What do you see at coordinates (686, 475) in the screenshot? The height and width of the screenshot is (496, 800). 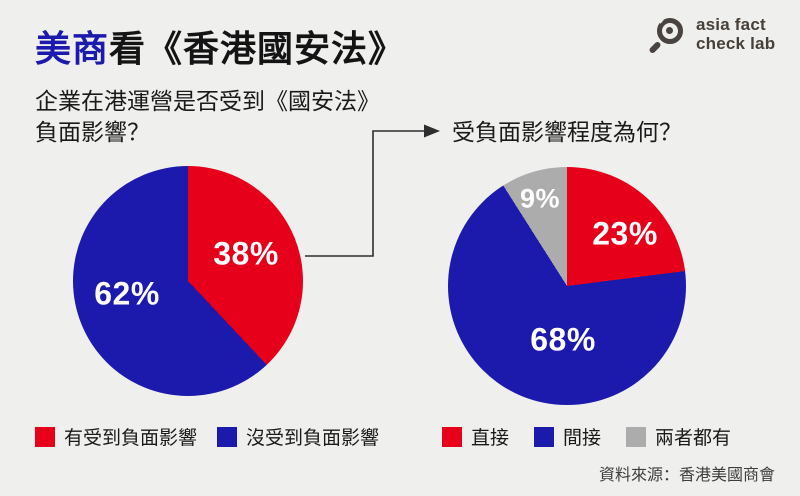 I see `data-source: 資料來源：香港美國商會` at bounding box center [686, 475].